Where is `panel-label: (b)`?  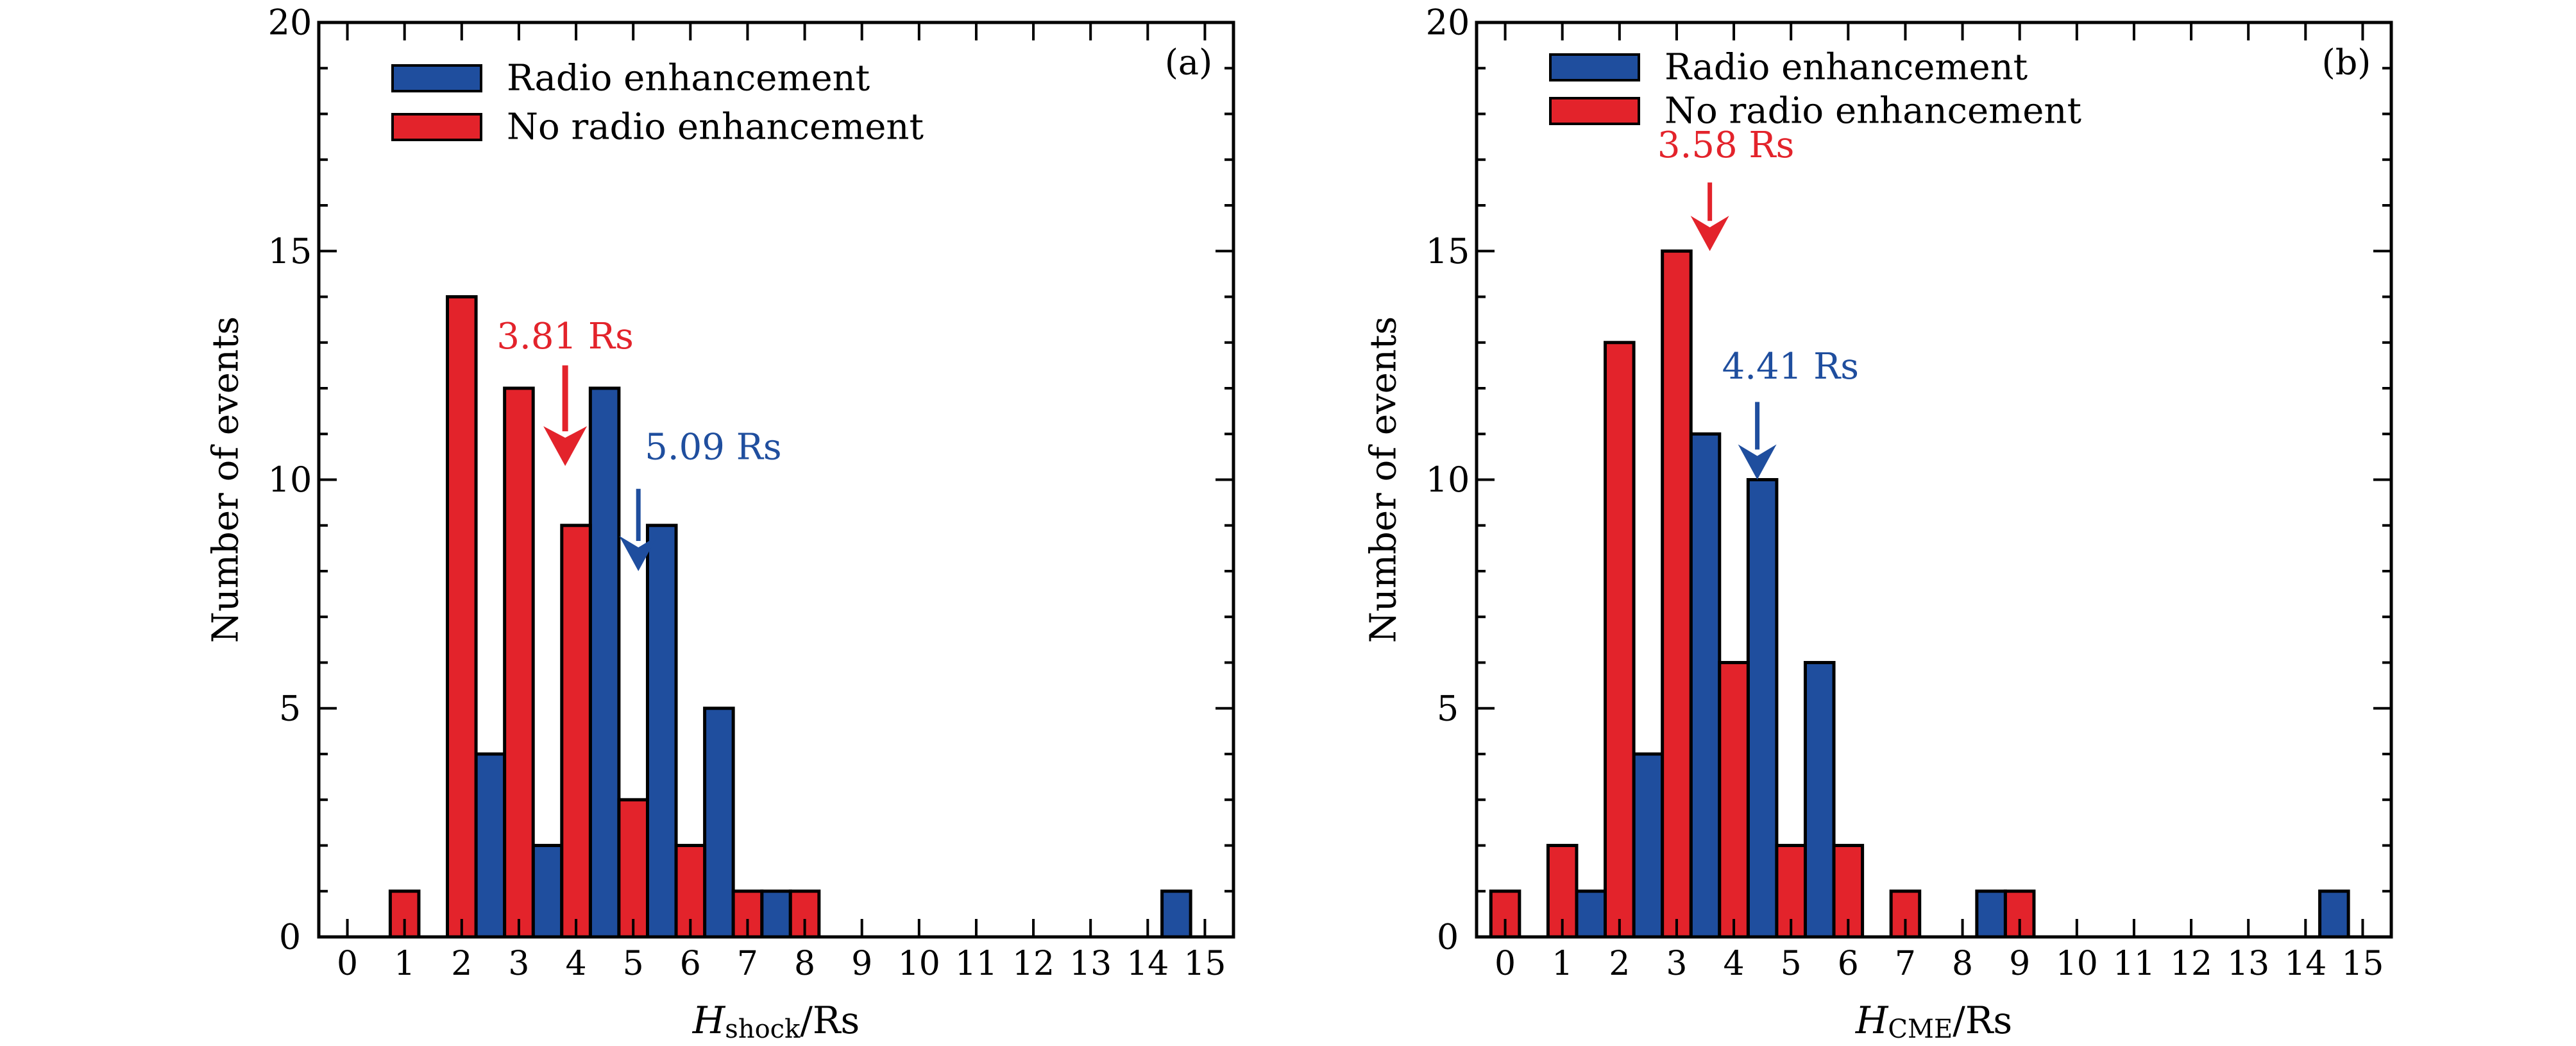 panel-label: (b) is located at coordinates (2346, 62).